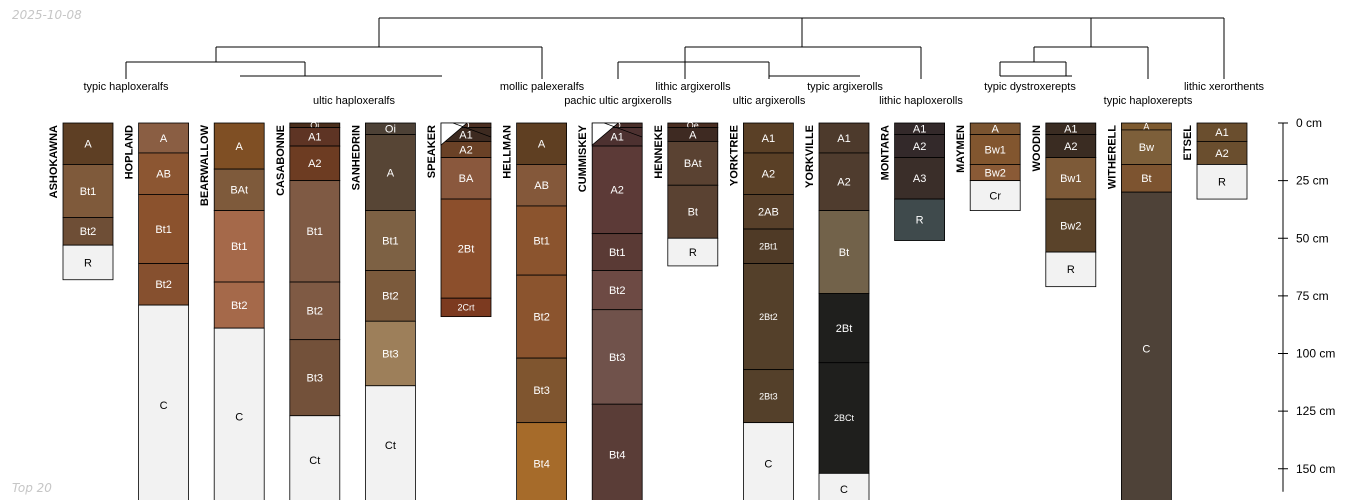  Describe the element at coordinates (130, 152) in the screenshot. I see `profile-name: HOPLAND` at that location.